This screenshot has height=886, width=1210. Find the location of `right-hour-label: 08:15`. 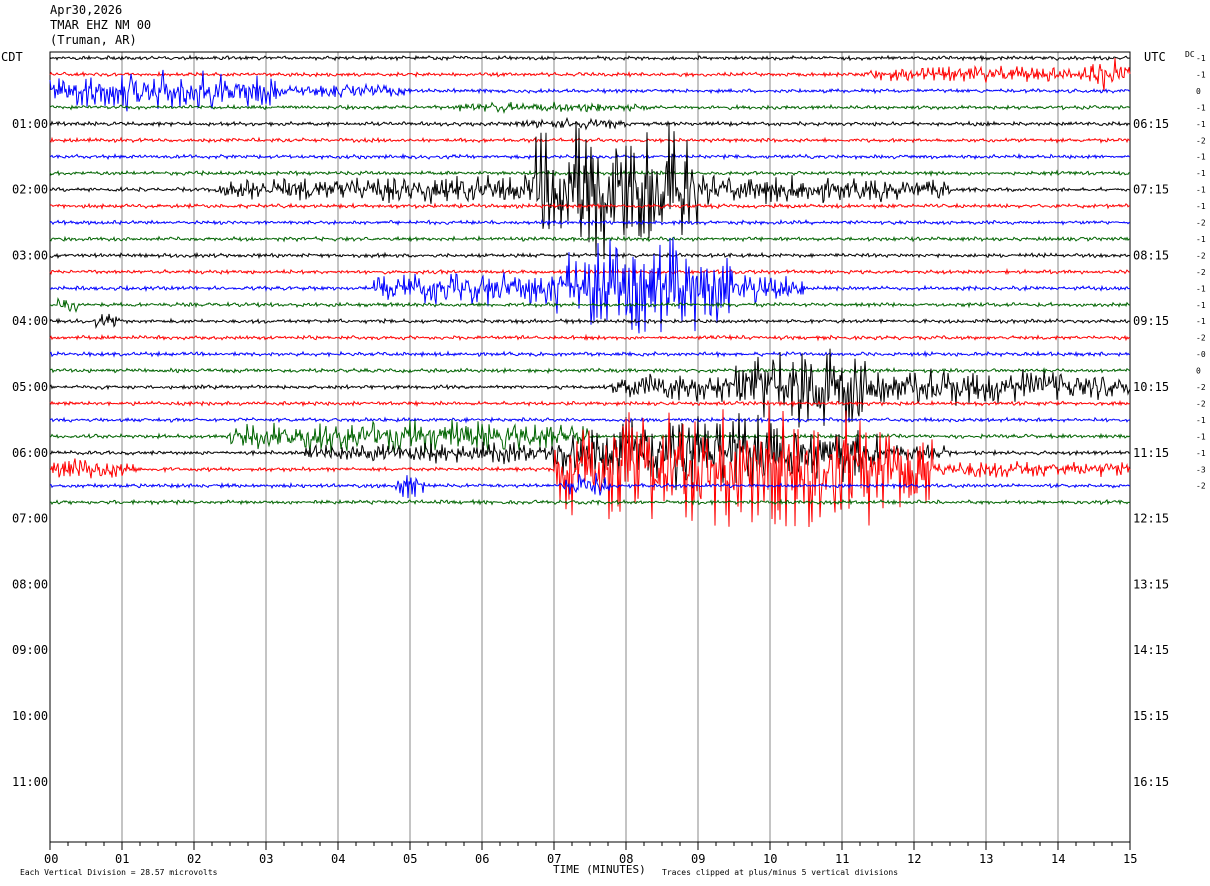

right-hour-label: 08:15 is located at coordinates (1151, 255).